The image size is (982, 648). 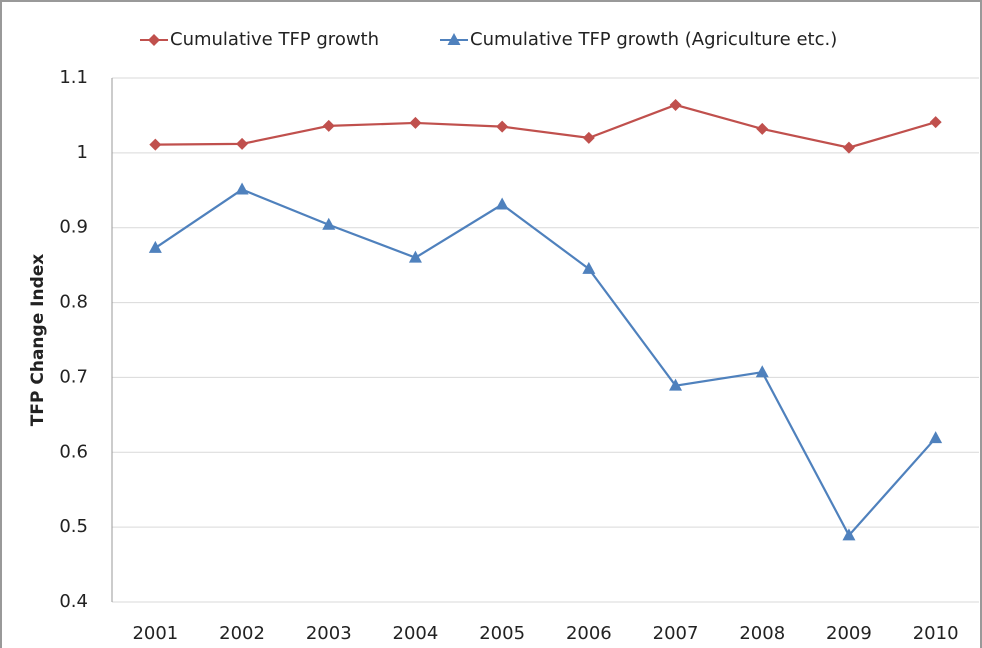 What do you see at coordinates (545, 126) in the screenshot?
I see `series-line` at bounding box center [545, 126].